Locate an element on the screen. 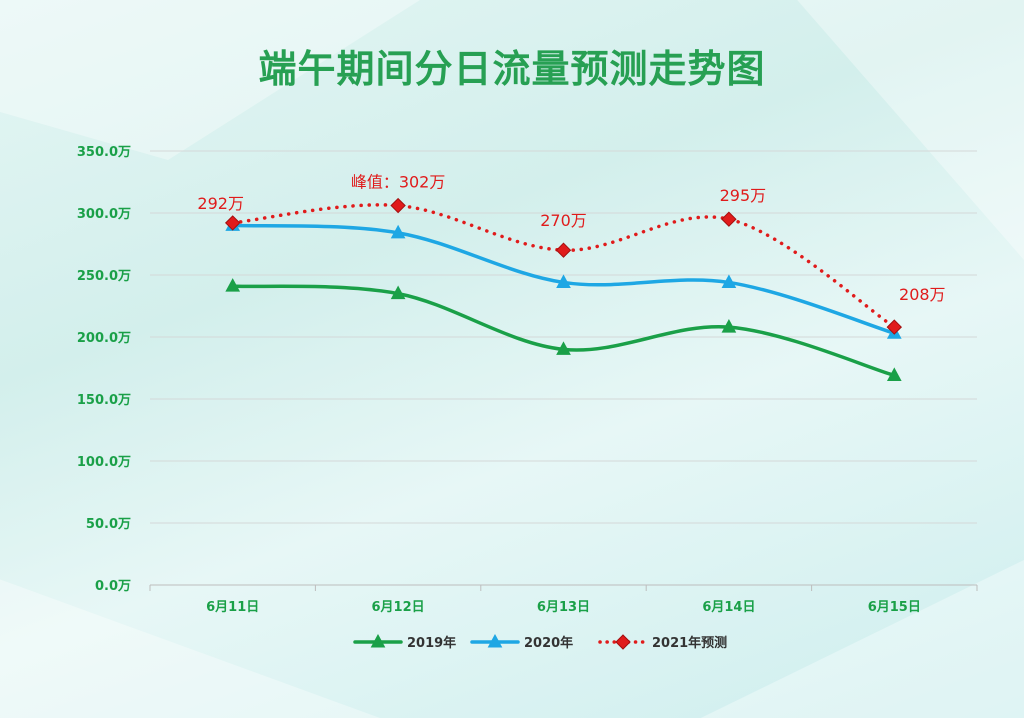 Image resolution: width=1024 pixels, height=718 pixels. y-tick-label: 250.0万 is located at coordinates (104, 276).